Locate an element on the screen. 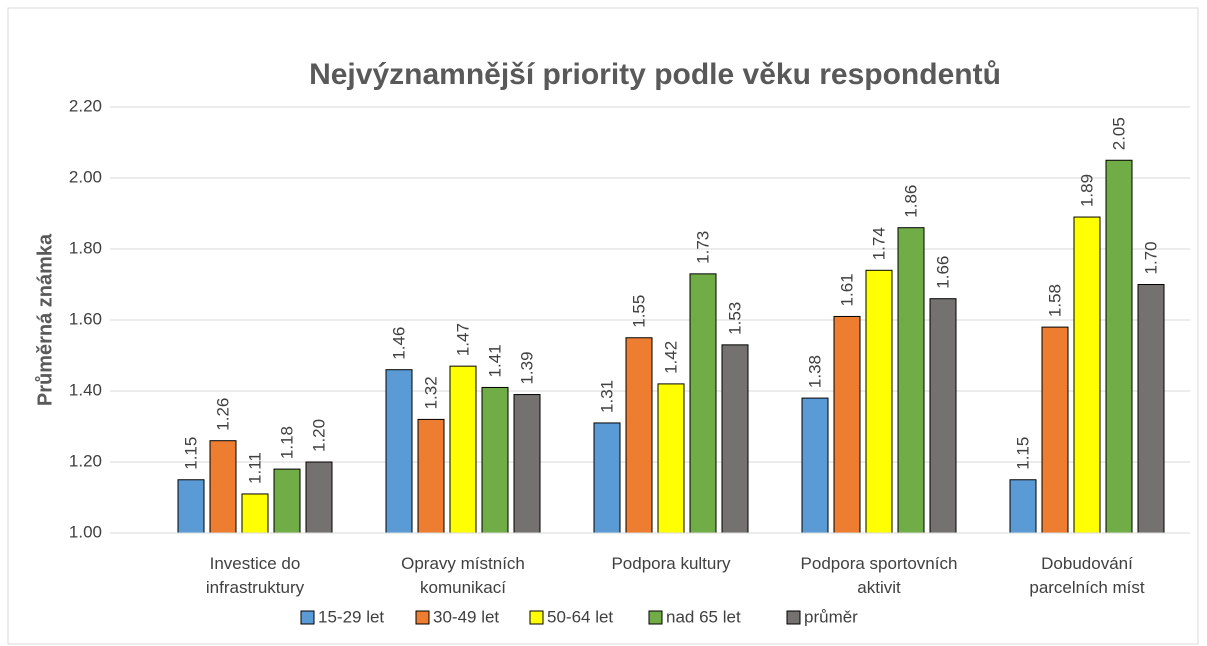  value-label: 1.41 is located at coordinates (494, 360).